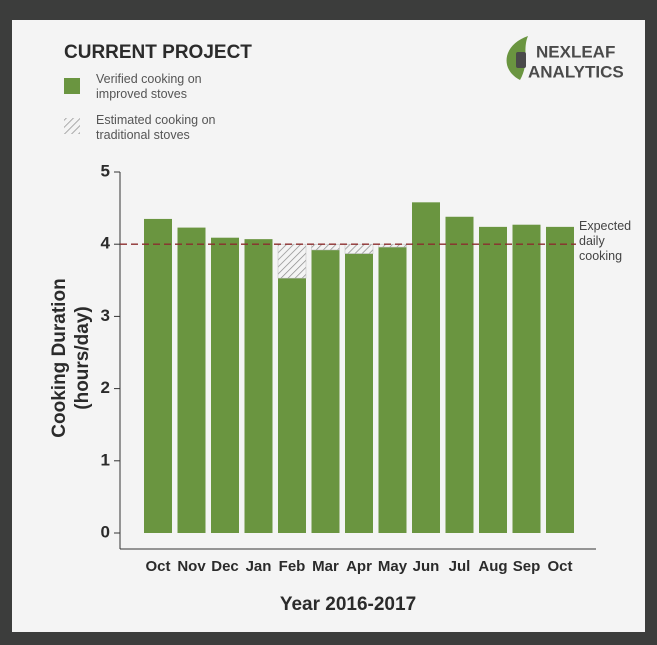 The image size is (657, 645). Describe the element at coordinates (105, 170) in the screenshot. I see `y-tick-label: 5` at that location.